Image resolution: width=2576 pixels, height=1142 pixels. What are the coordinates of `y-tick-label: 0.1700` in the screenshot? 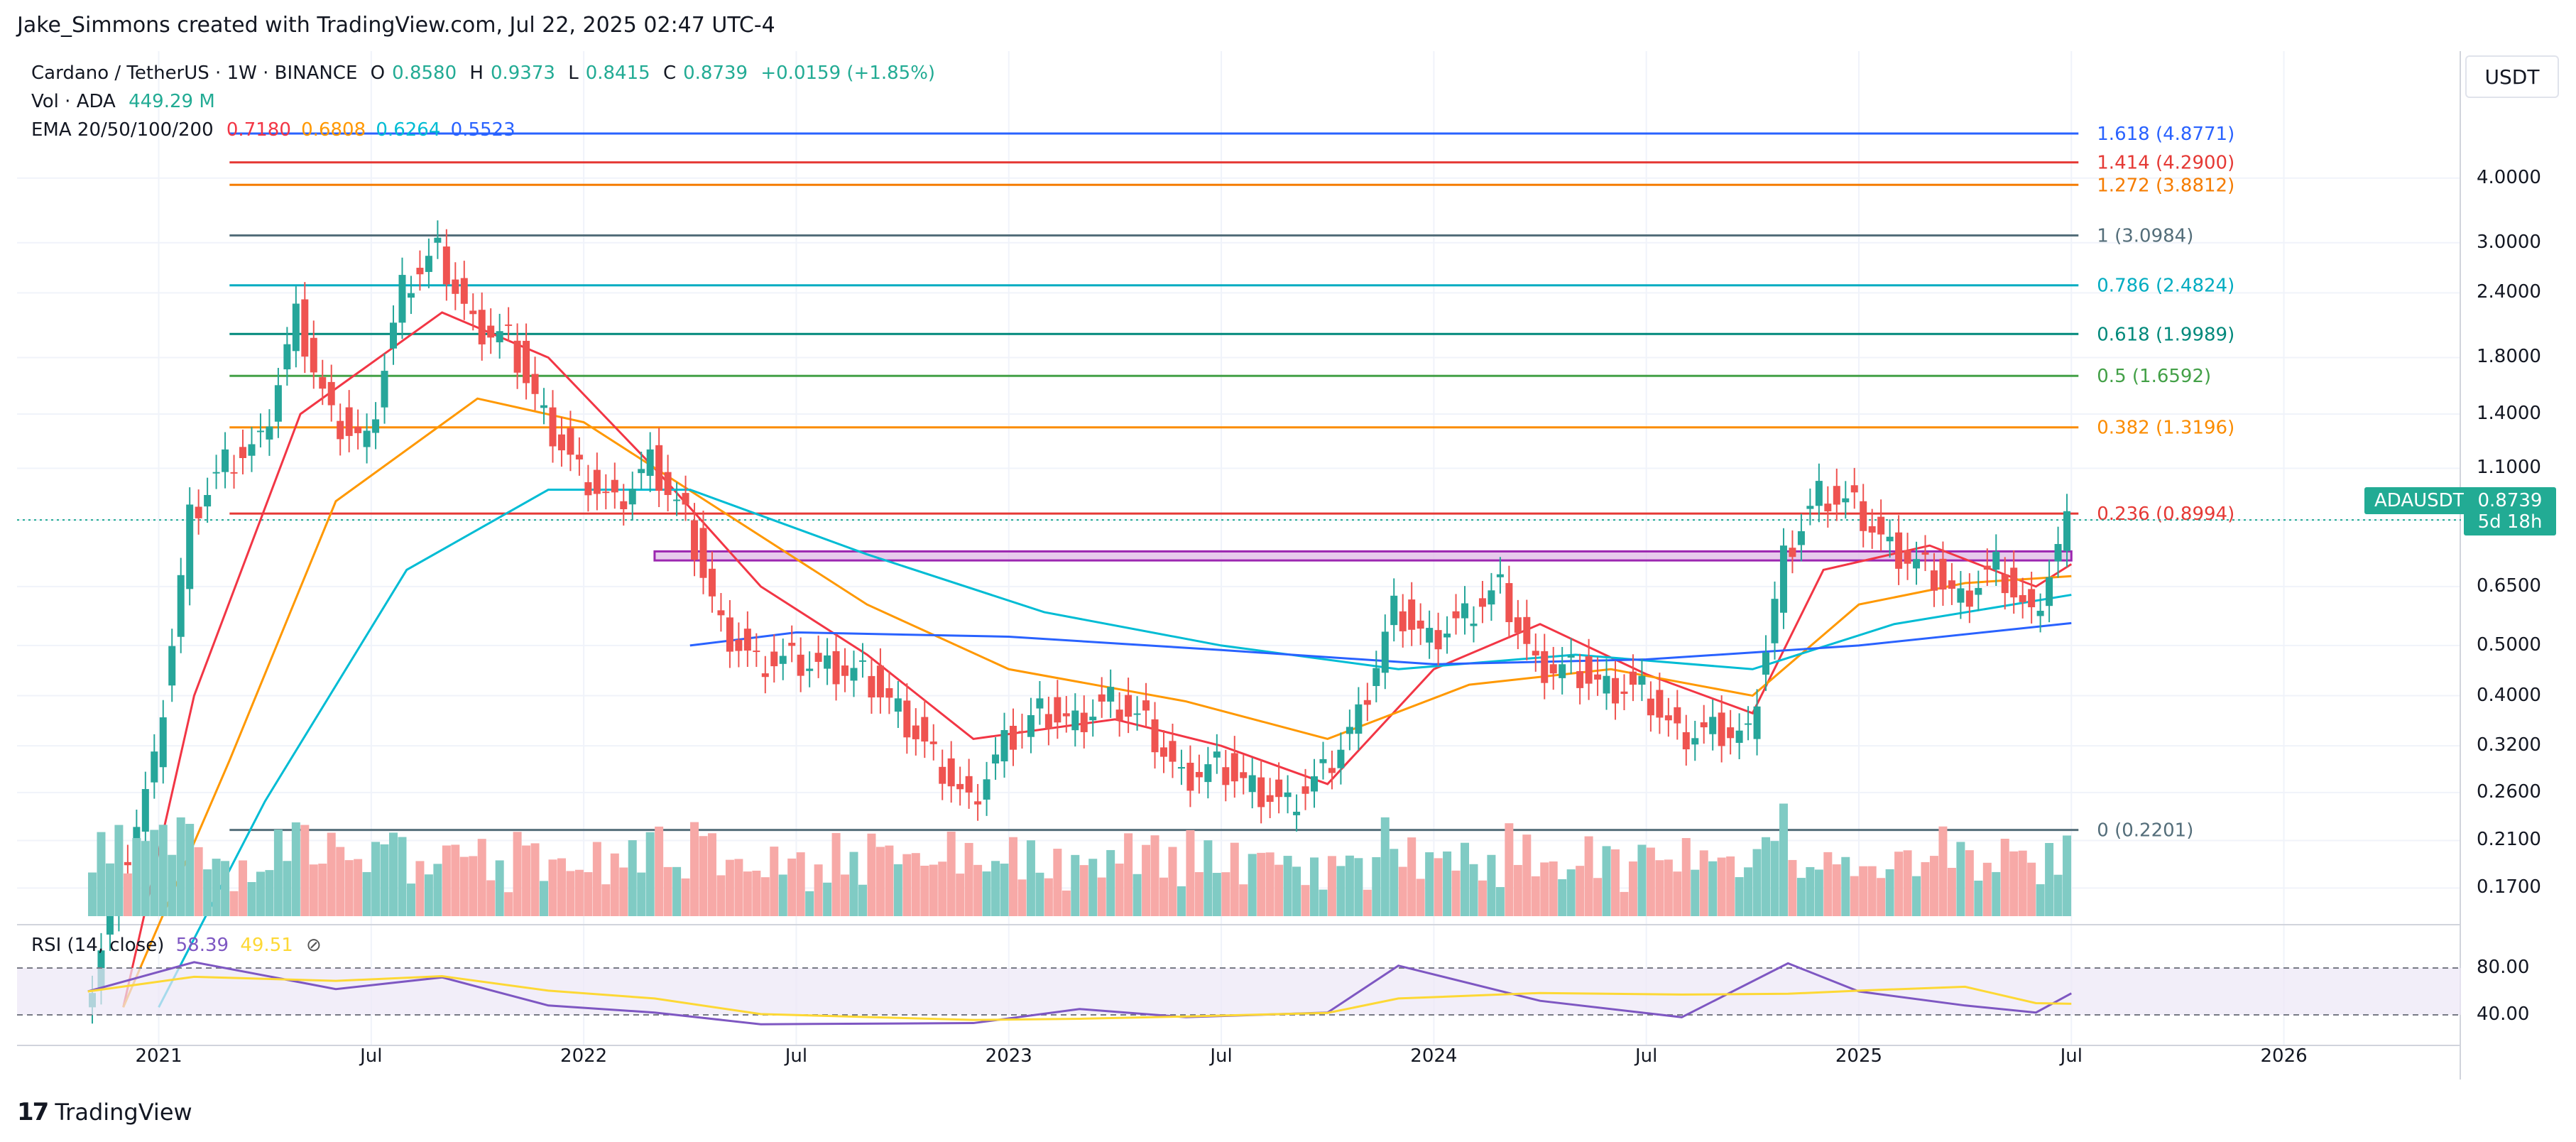 It's located at (2509, 887).